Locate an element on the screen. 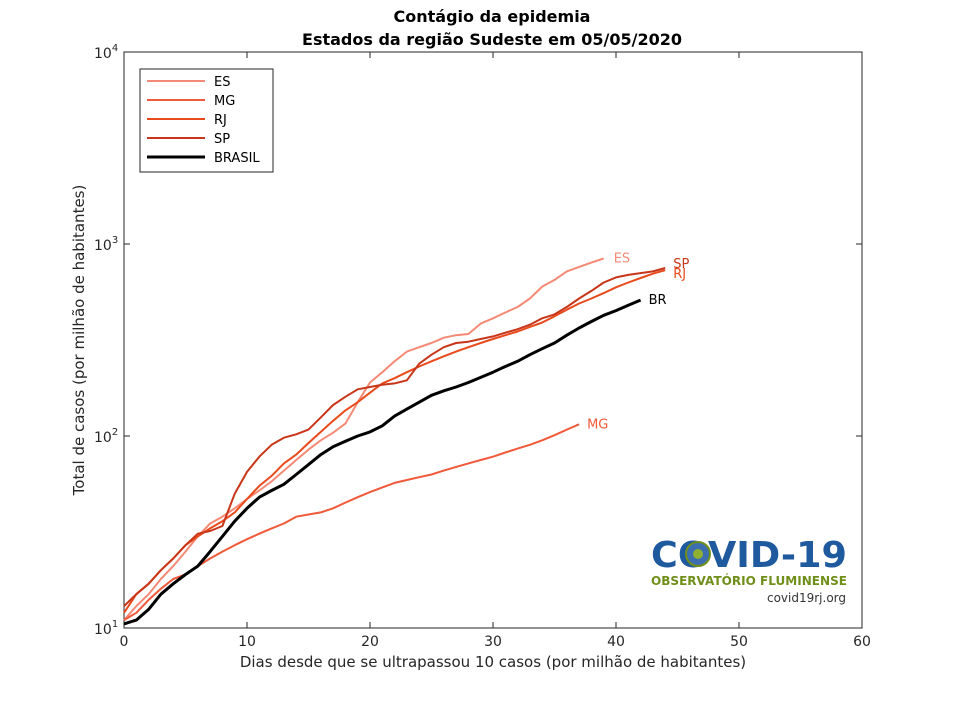  logo-subtitle: OBSERVATÓRIO FLUMINENSE is located at coordinates (749, 580).